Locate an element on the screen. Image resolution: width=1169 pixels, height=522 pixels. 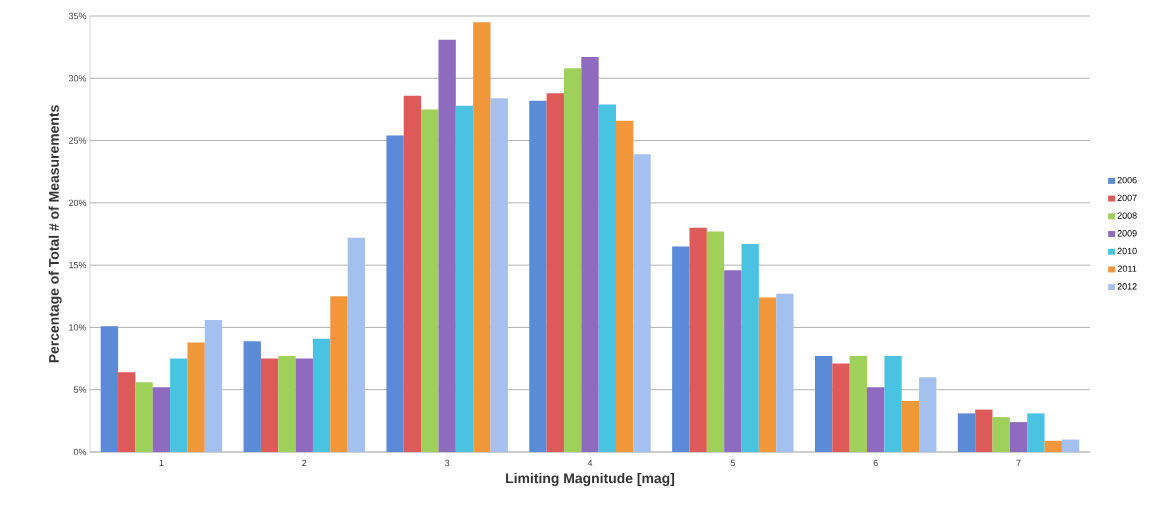
legend-label: 2008 is located at coordinates (1127, 215).